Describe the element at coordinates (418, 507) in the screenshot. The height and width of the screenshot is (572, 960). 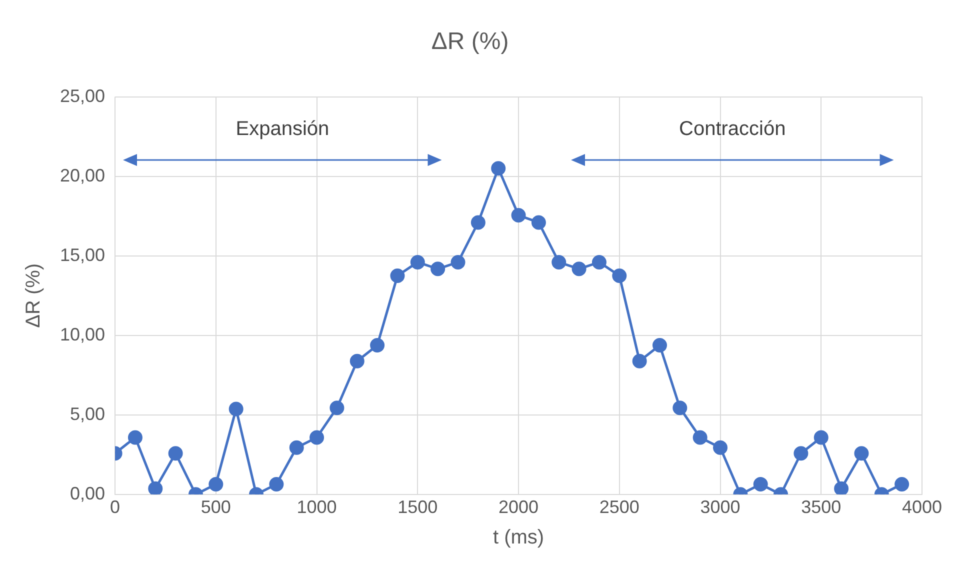
I see `x-tick-label: 1500` at that location.